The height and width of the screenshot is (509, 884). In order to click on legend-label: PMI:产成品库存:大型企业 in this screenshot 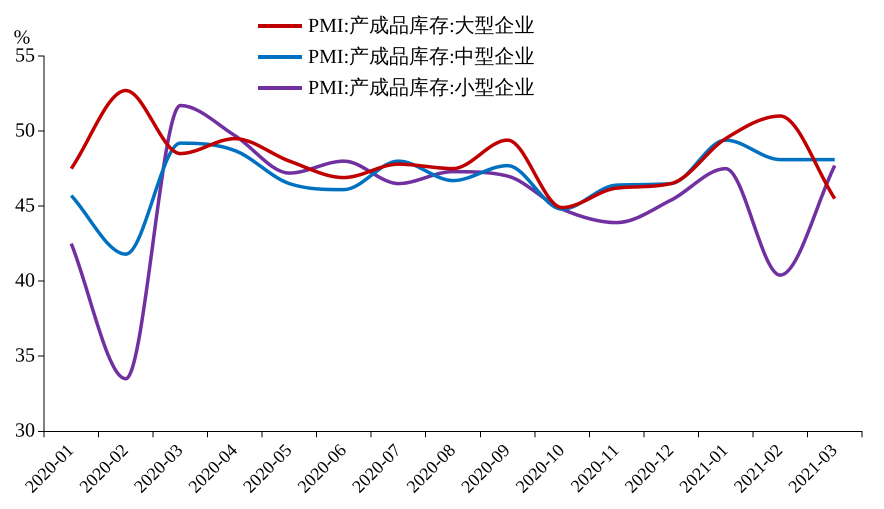, I will do `click(421, 26)`.